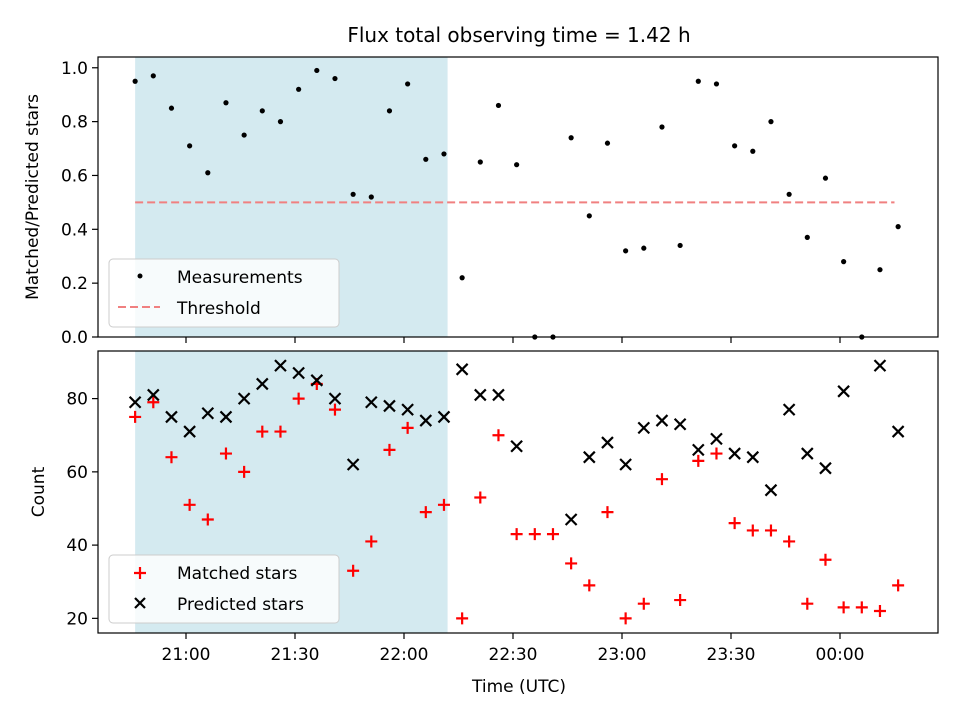 The height and width of the screenshot is (720, 960). I want to click on x-tick-label: 23:00, so click(622, 655).